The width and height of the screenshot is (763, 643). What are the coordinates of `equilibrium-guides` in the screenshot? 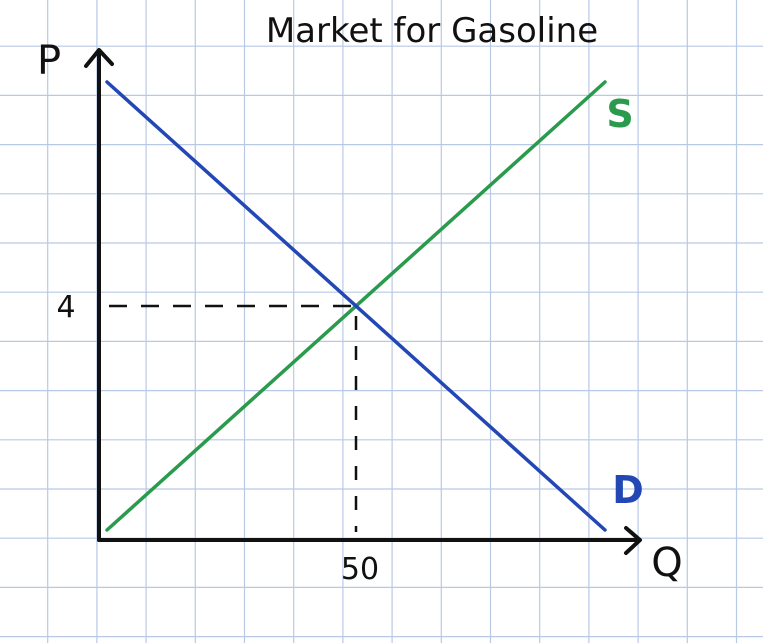 It's located at (233, 418).